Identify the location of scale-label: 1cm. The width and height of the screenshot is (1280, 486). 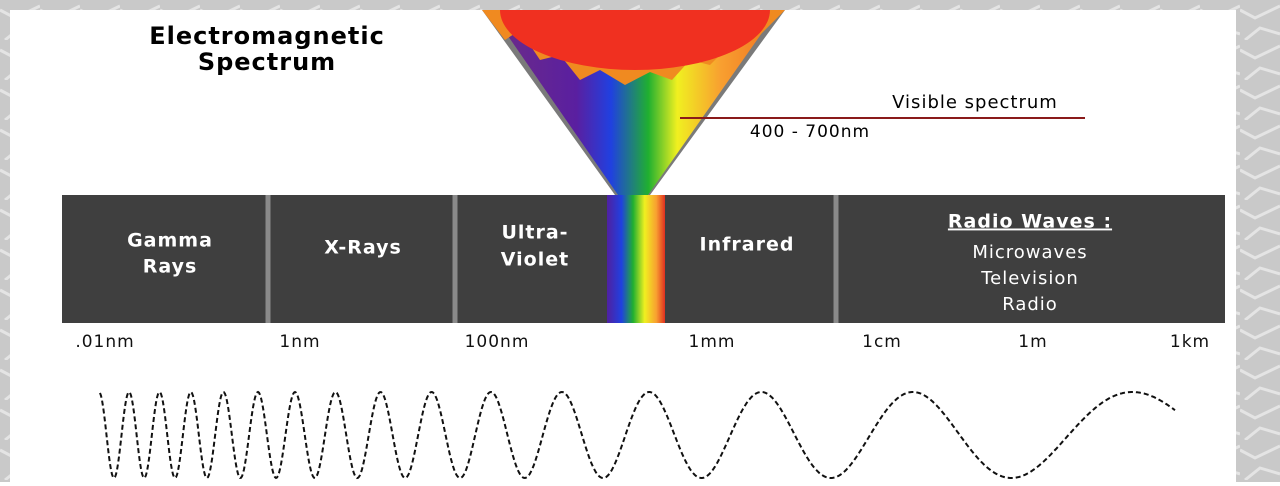
(882, 342).